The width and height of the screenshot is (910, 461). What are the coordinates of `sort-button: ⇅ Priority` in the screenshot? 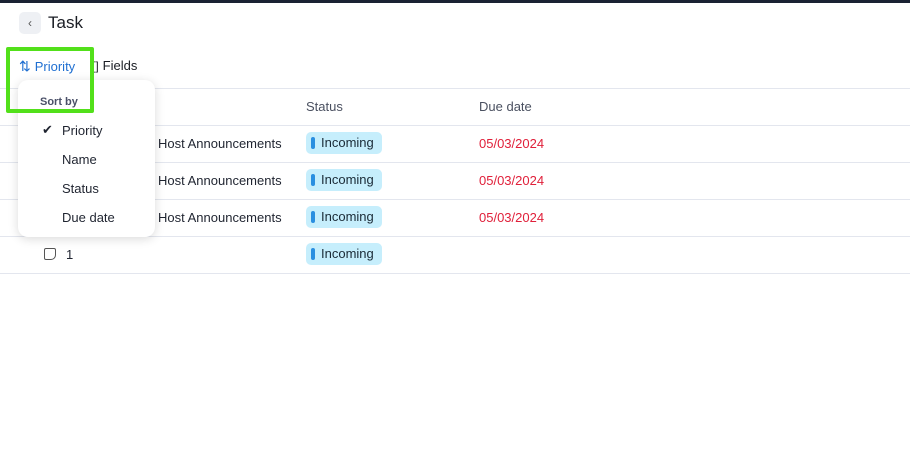 It's located at (47, 66).